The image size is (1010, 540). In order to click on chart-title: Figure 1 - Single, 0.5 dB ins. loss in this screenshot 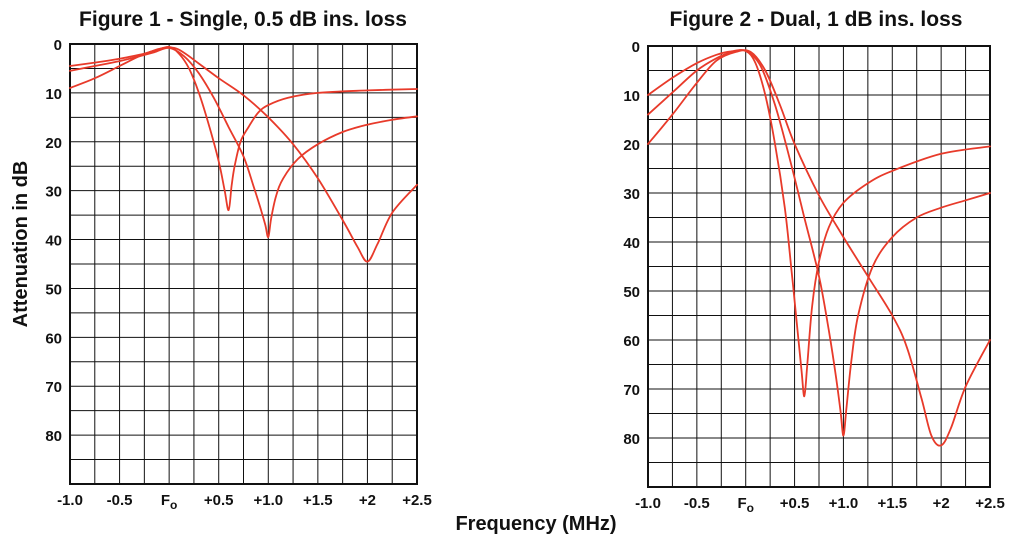, I will do `click(243, 19)`.